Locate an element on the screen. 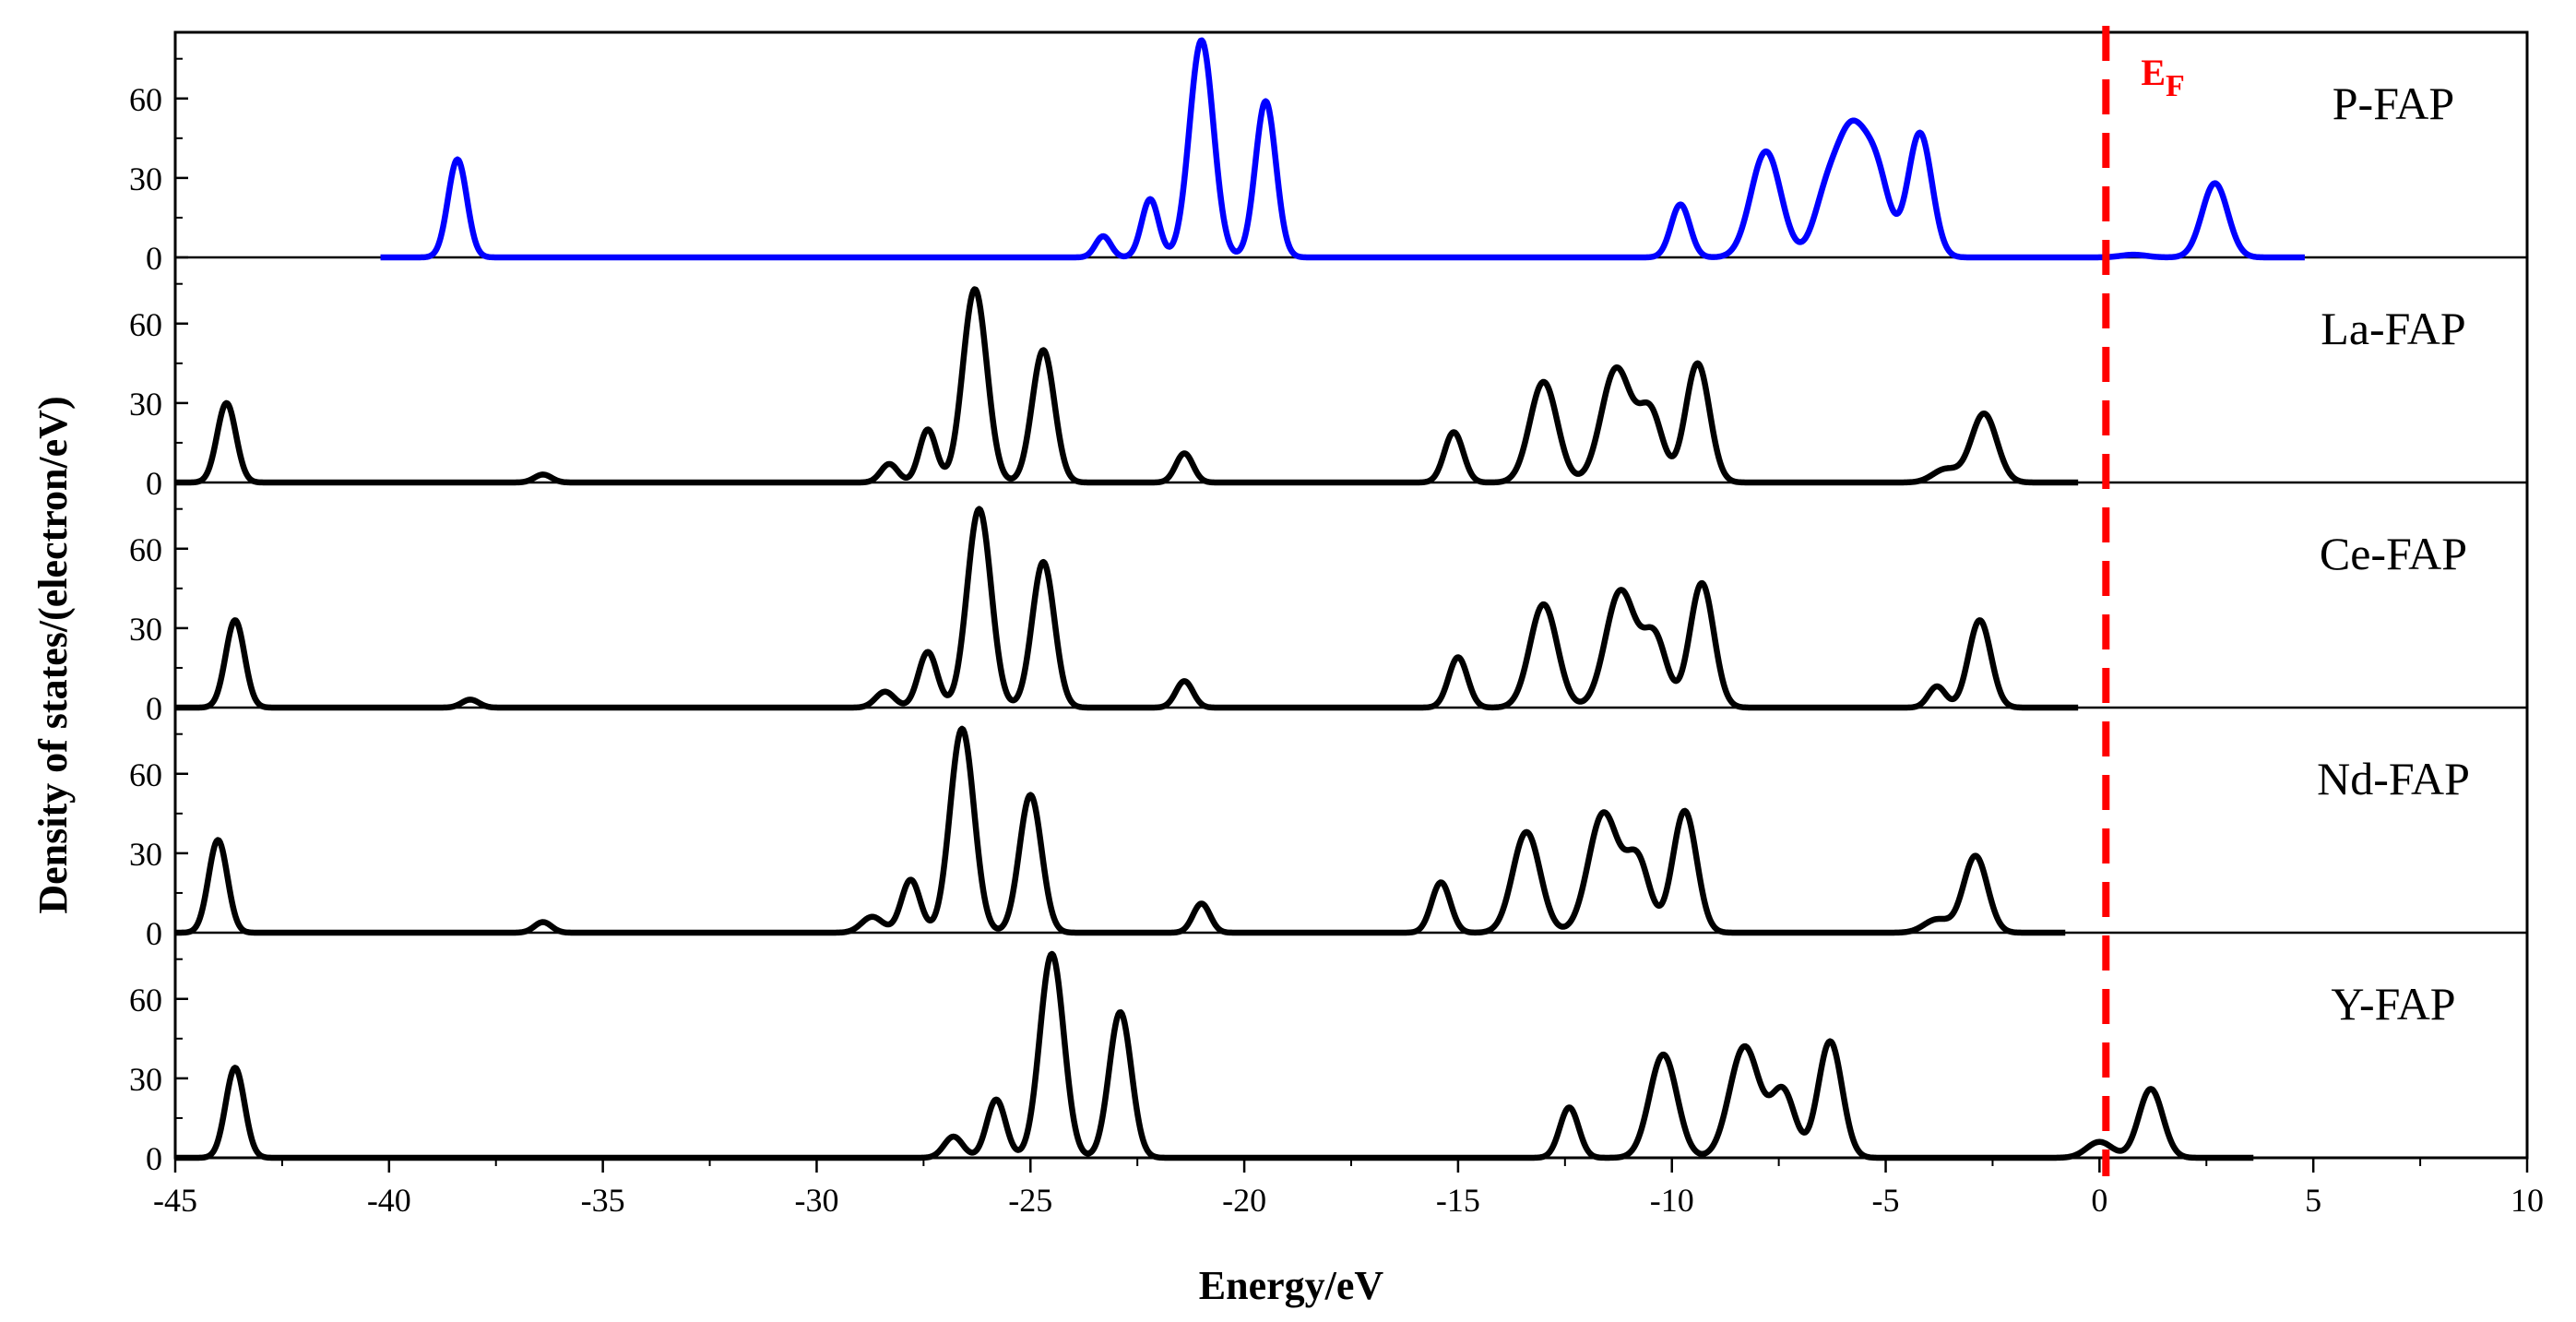  x-tick-label: 0 is located at coordinates (2099, 1200).